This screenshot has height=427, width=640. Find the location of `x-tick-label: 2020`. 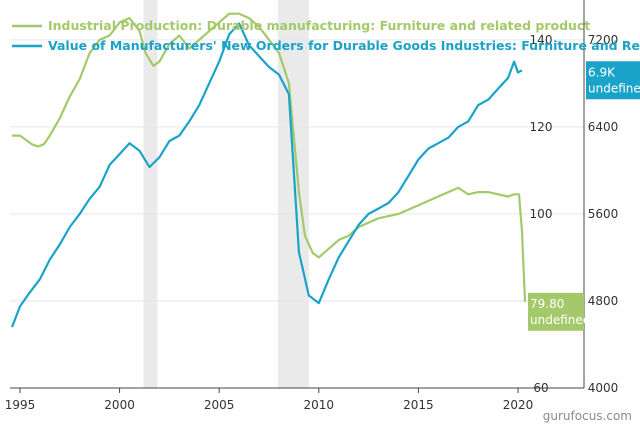

x-tick-label: 2020 is located at coordinates (518, 405).